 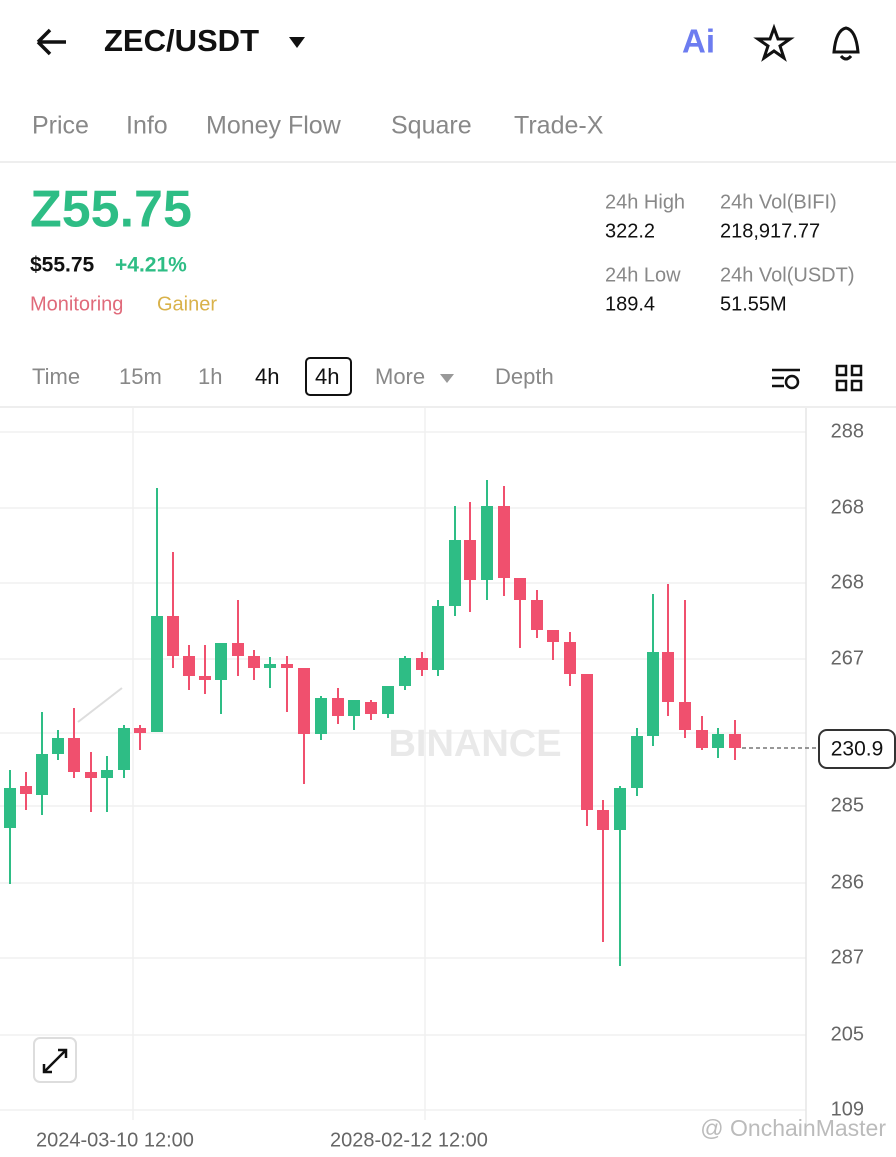 I want to click on indicator-icon, so click(x=786, y=378).